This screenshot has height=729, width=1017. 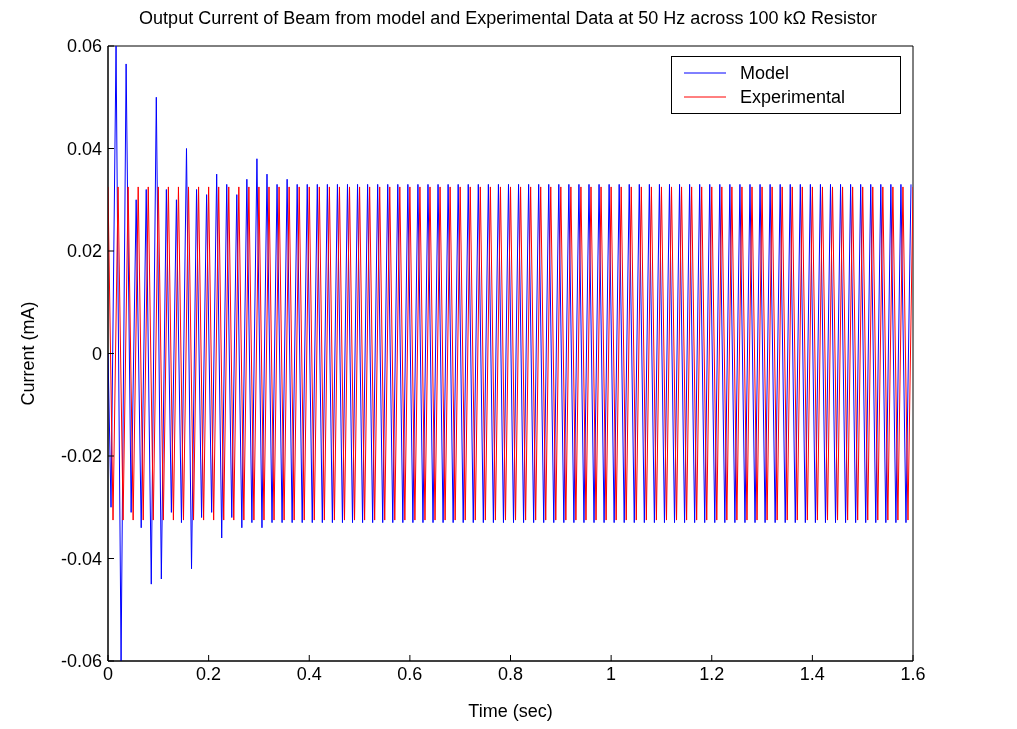 I want to click on legend-label: Model, so click(x=765, y=73).